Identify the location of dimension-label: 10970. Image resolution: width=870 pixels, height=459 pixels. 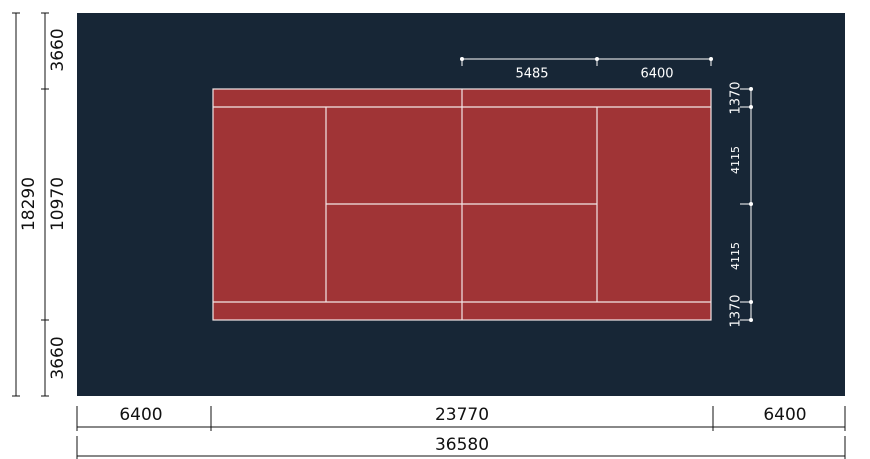
(58, 204).